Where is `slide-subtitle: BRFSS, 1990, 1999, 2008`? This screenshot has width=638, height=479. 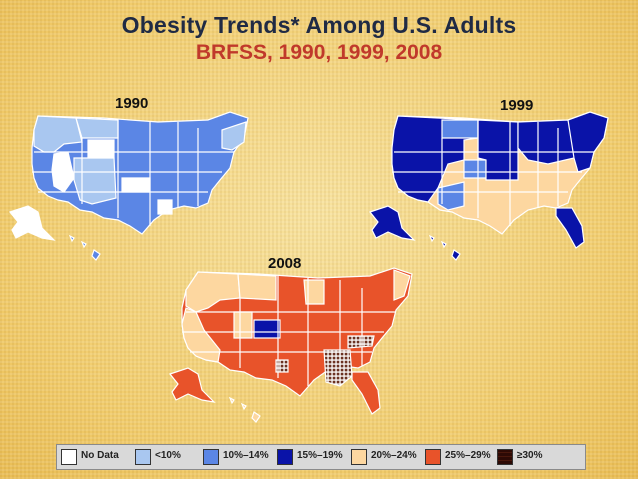
slide-subtitle: BRFSS, 1990, 1999, 2008 is located at coordinates (319, 52).